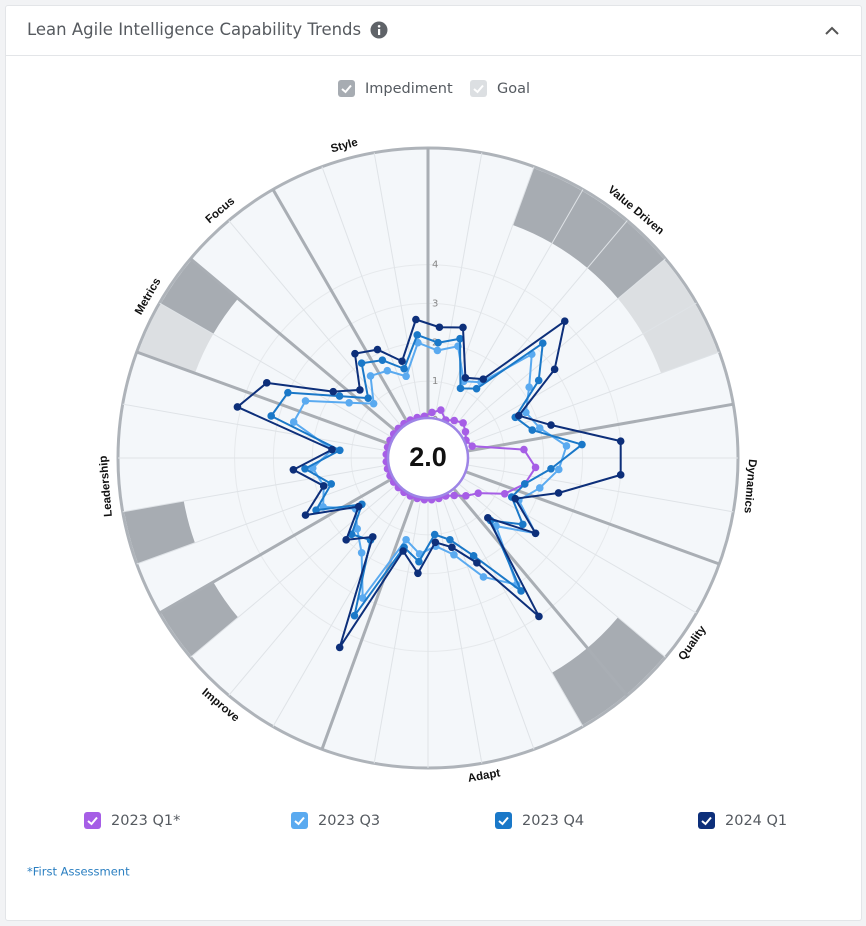 The image size is (866, 926). Describe the element at coordinates (380, 31) in the screenshot. I see `info-icon` at that location.